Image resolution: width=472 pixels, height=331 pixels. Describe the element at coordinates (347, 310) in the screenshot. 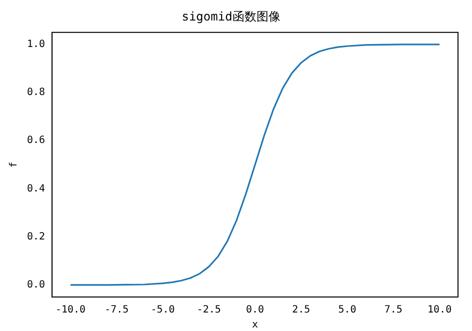

I see `x-tick-label: 5.0` at that location.